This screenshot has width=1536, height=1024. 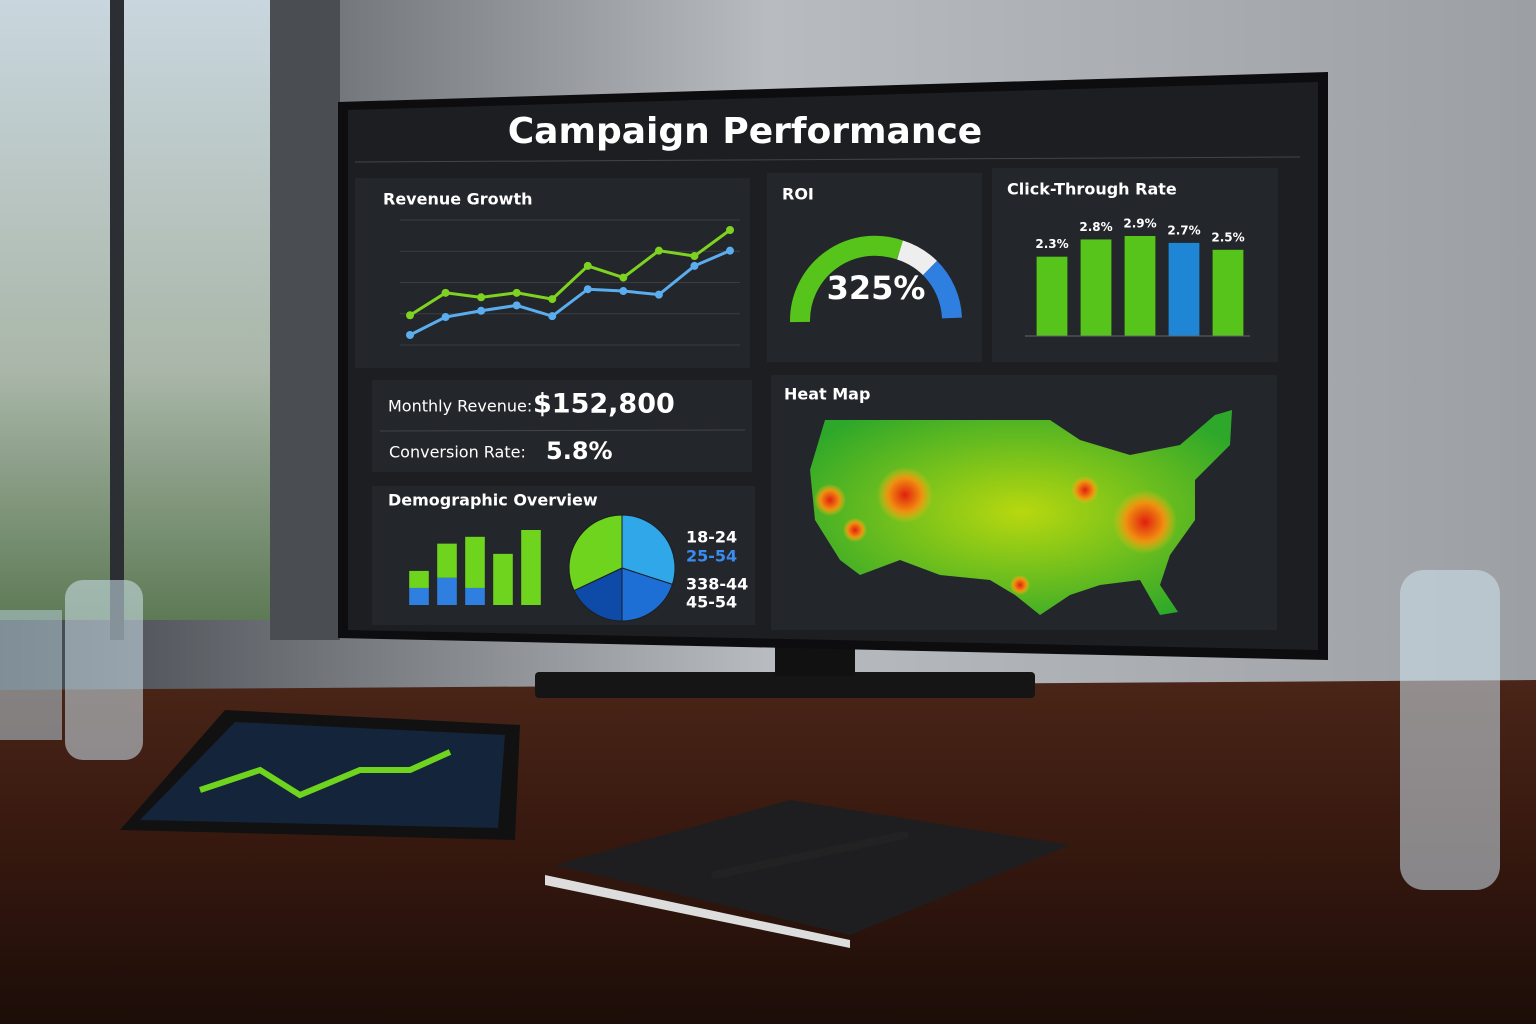 What do you see at coordinates (1227, 237) in the screenshot?
I see `value-label: 2.5%` at bounding box center [1227, 237].